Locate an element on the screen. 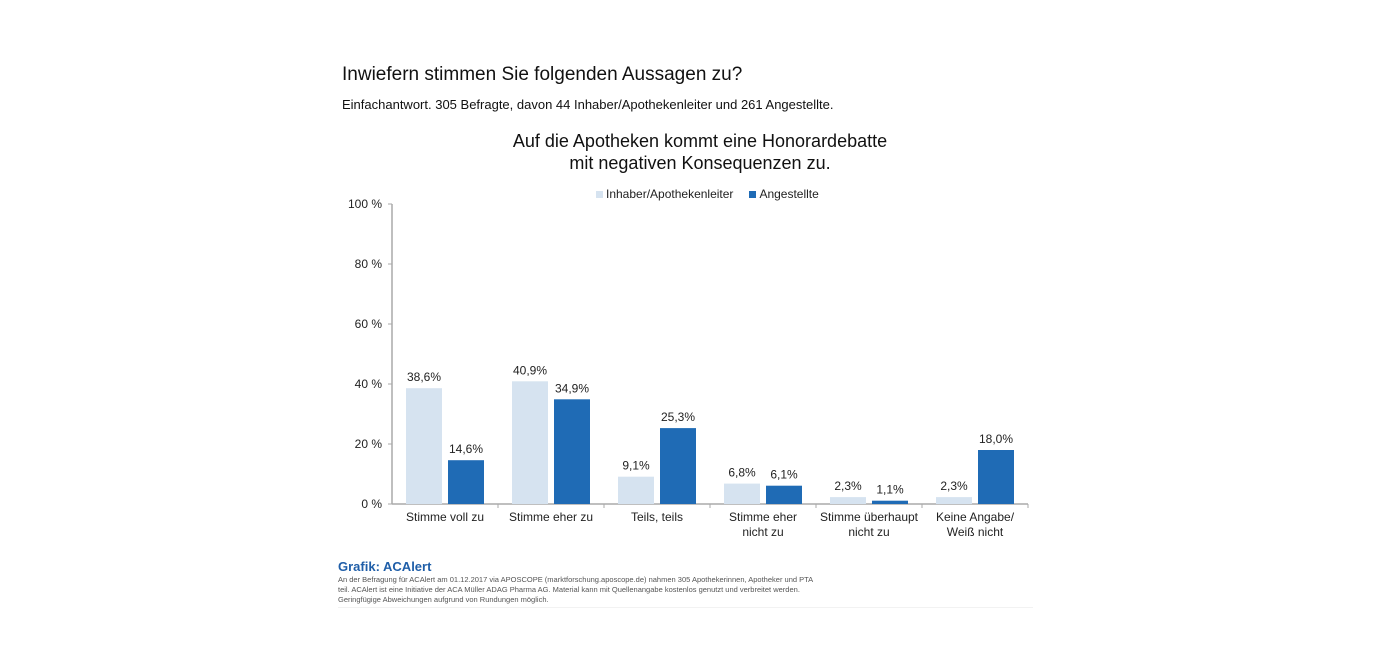  source-title: Grafik: ACAlert is located at coordinates (385, 566).